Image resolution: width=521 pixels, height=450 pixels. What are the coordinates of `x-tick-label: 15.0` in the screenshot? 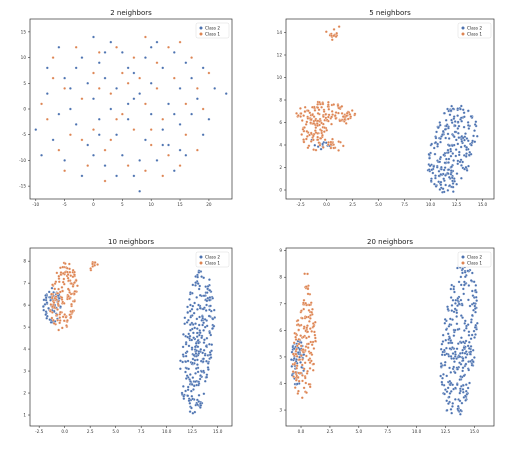 It's located at (218, 431).